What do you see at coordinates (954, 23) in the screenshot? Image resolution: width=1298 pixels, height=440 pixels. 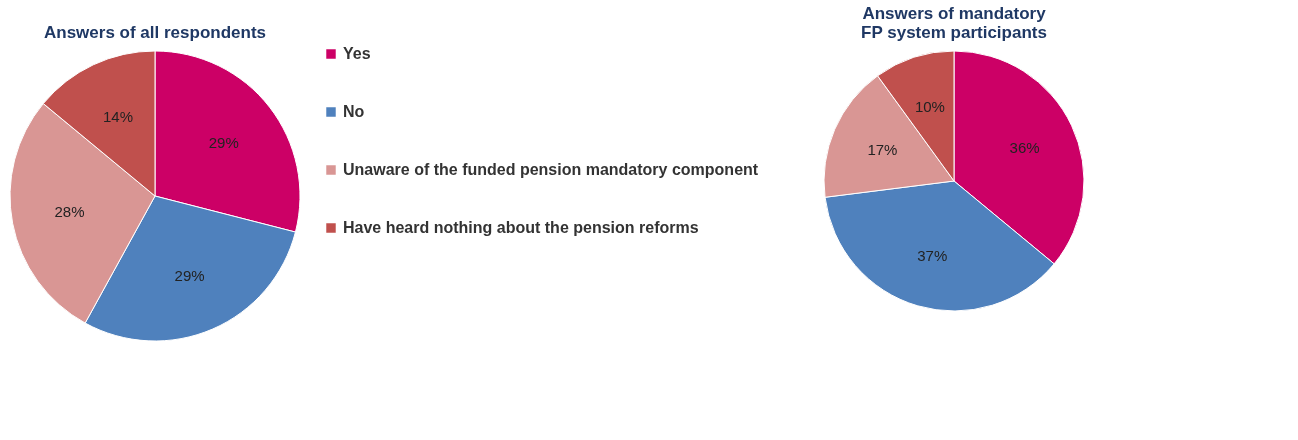 I see `chart-title: Answers of mandatory FP system participants` at bounding box center [954, 23].